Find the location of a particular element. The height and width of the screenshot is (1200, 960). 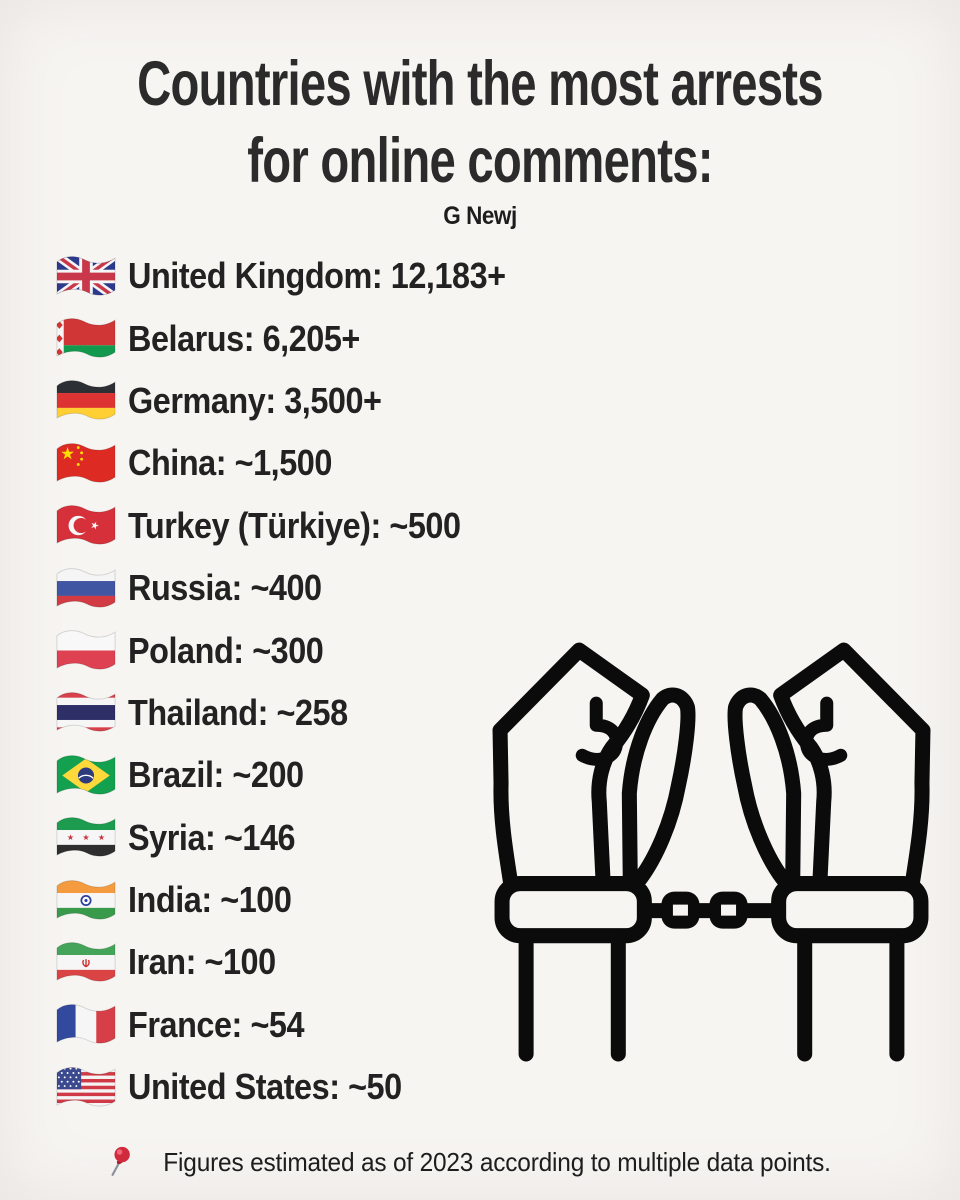

list-item-poland: Poland: ~300 is located at coordinates (301, 650).